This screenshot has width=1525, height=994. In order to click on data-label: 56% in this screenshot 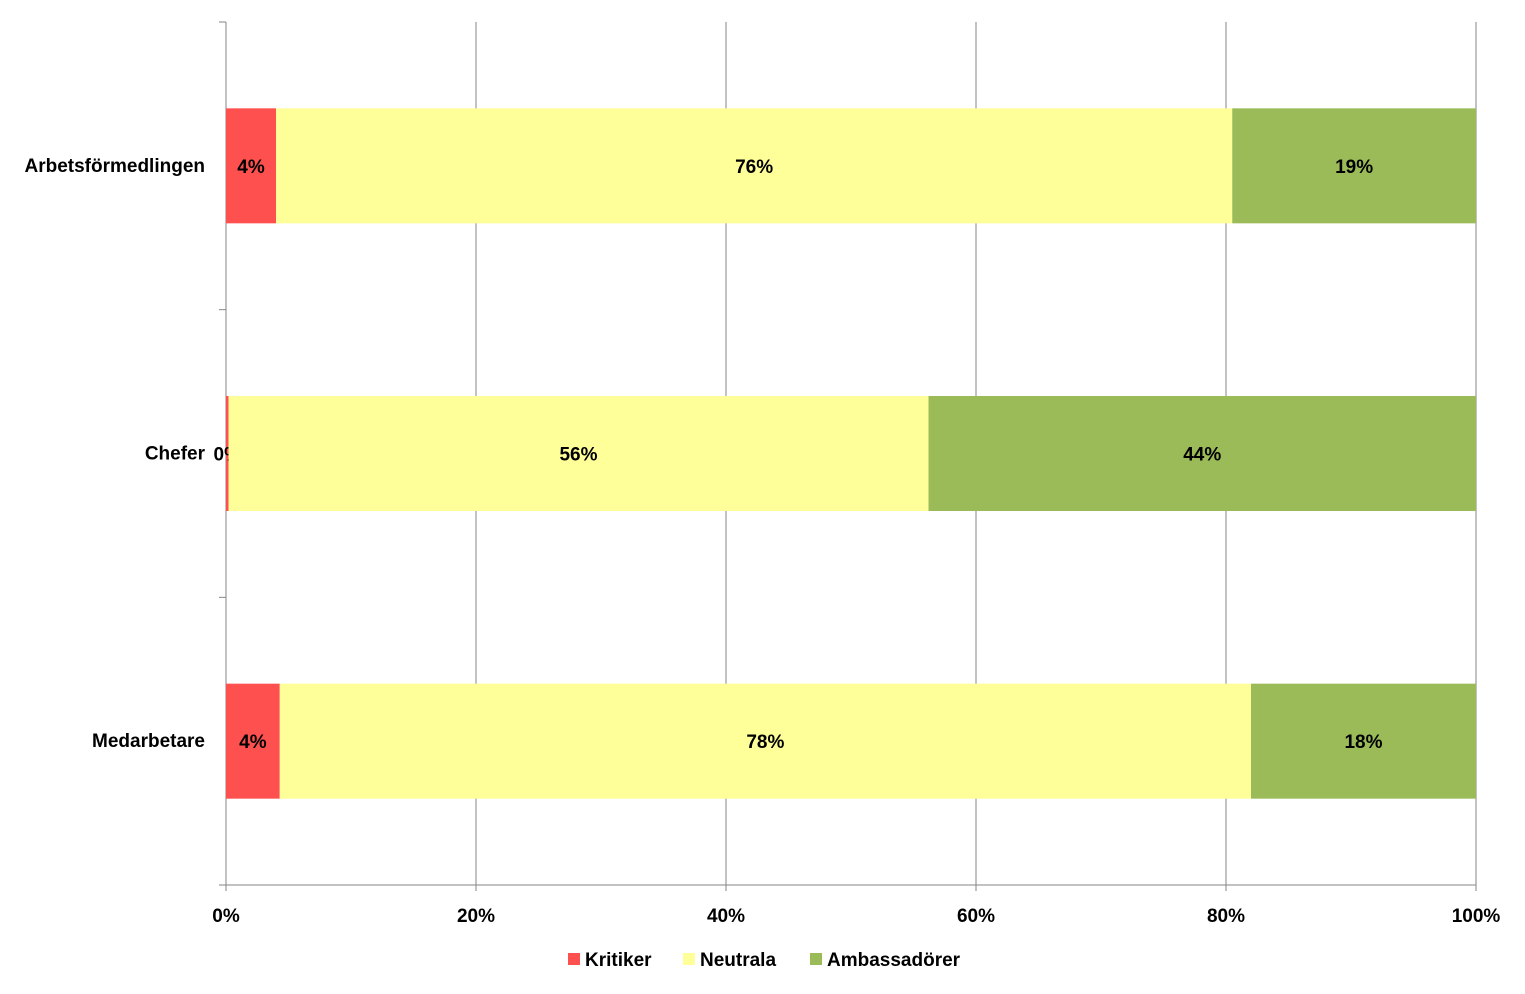, I will do `click(578, 455)`.